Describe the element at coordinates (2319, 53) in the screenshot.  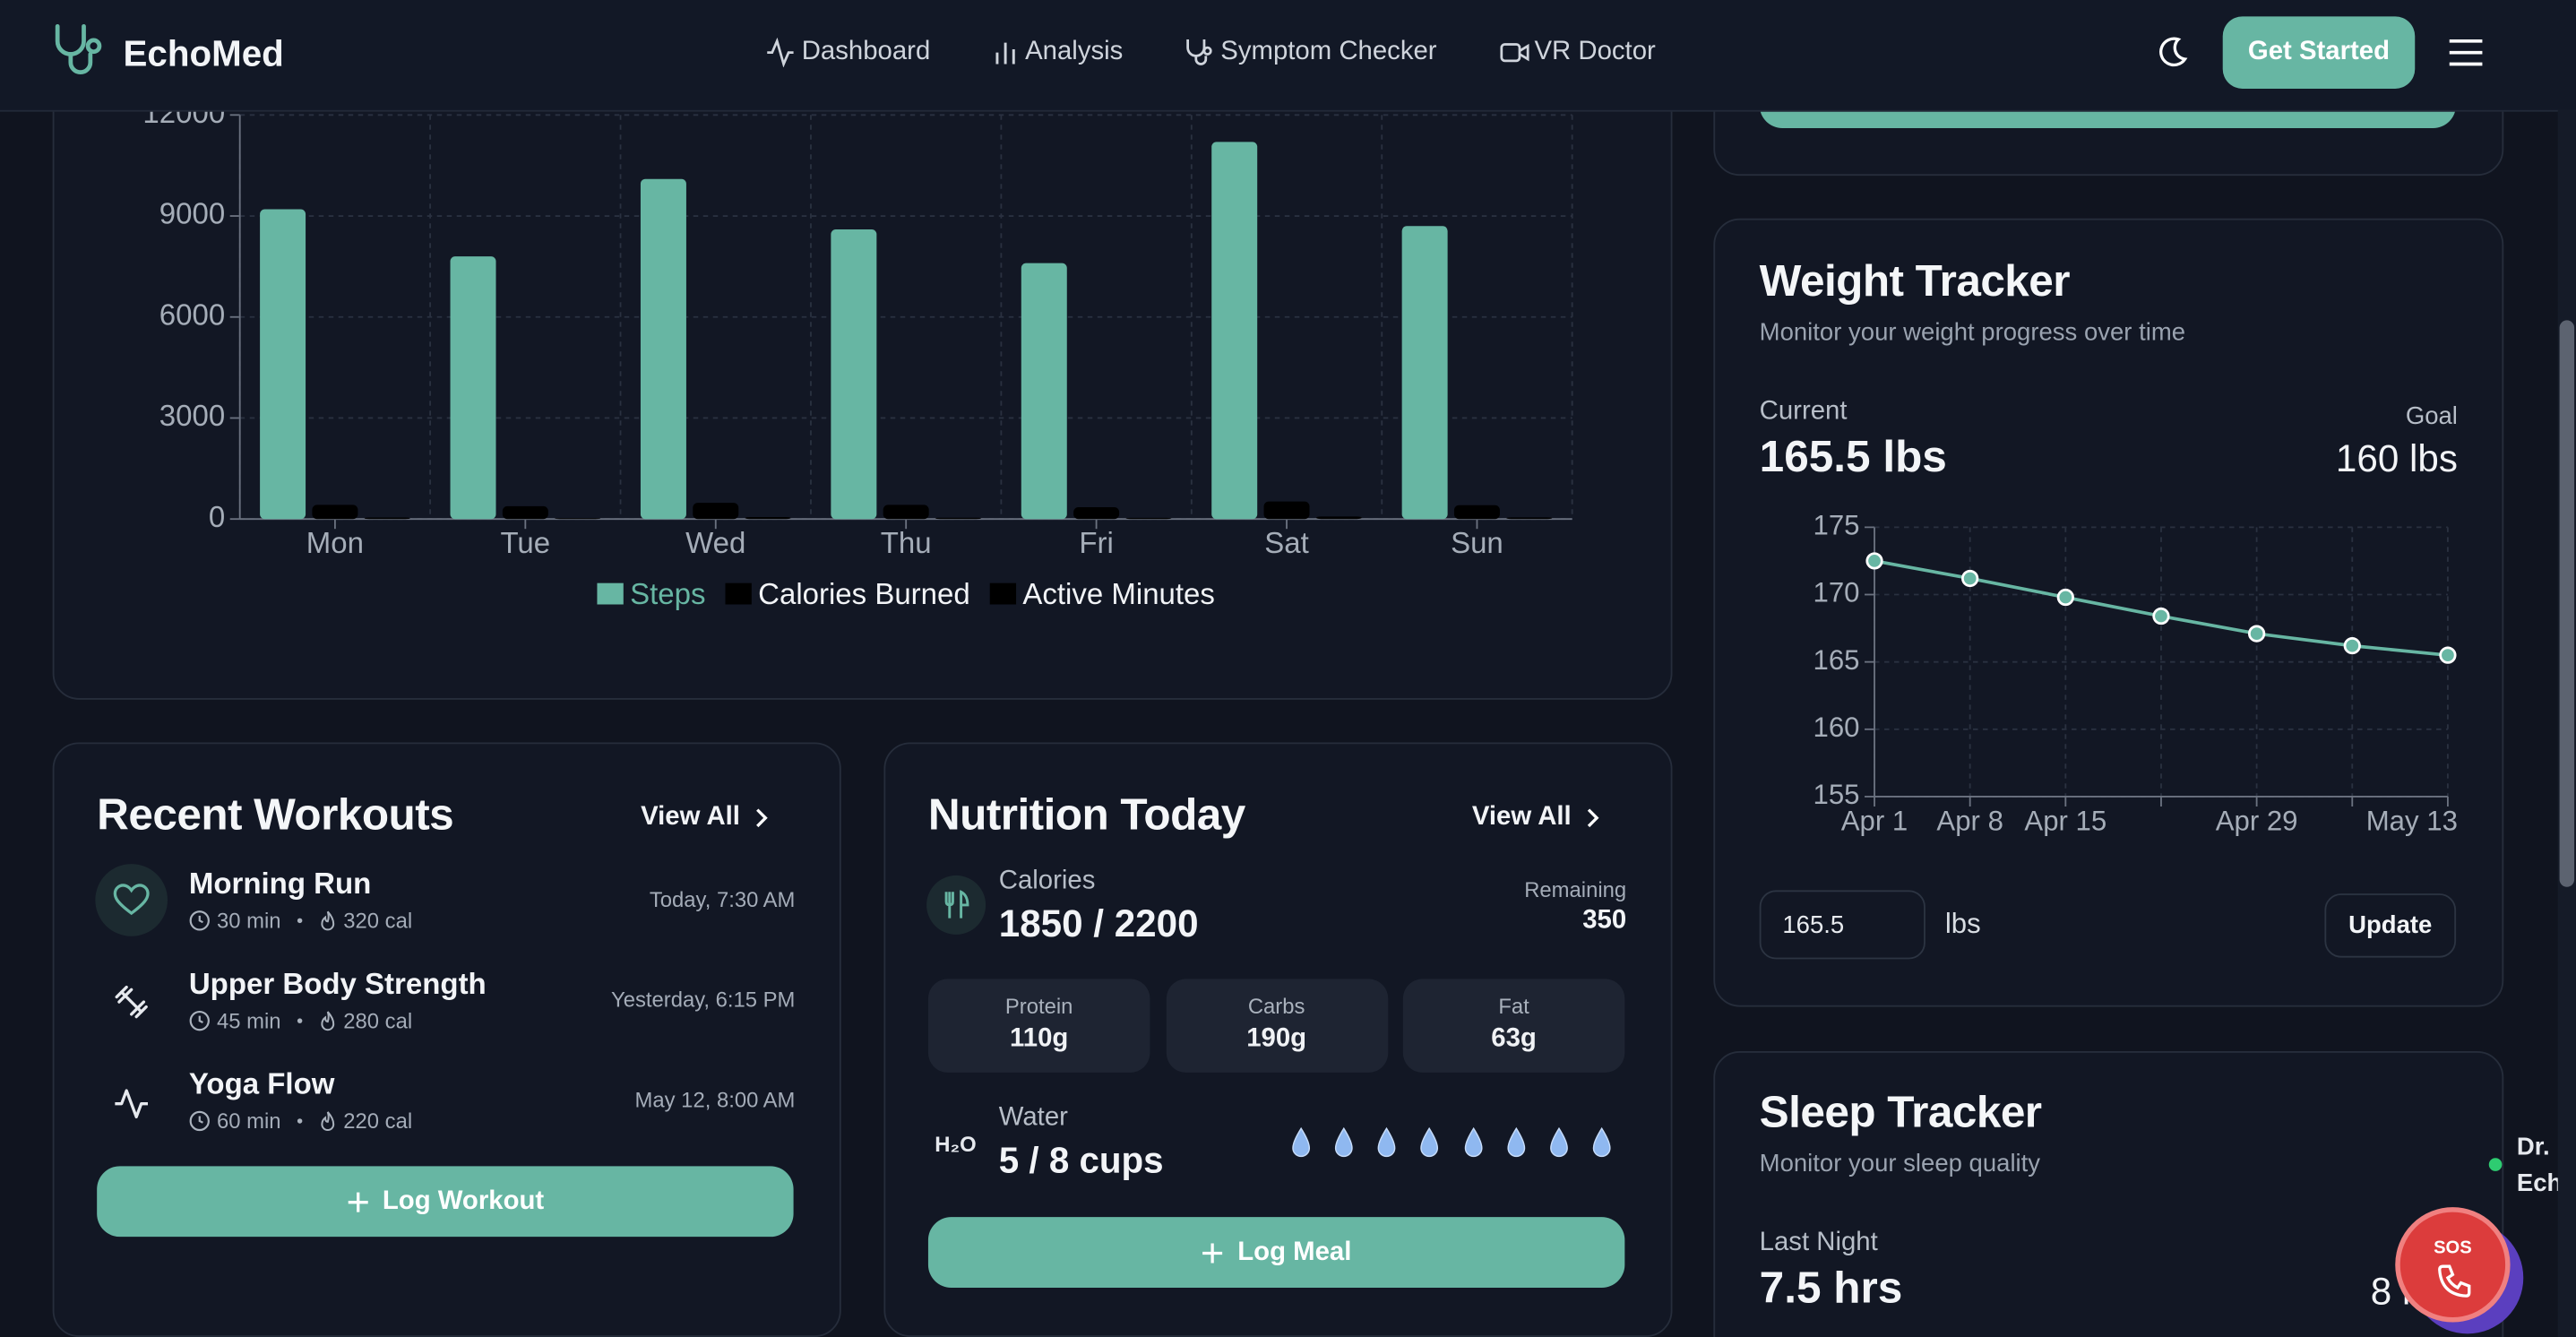
I see `get-started-button: Get Started` at that location.